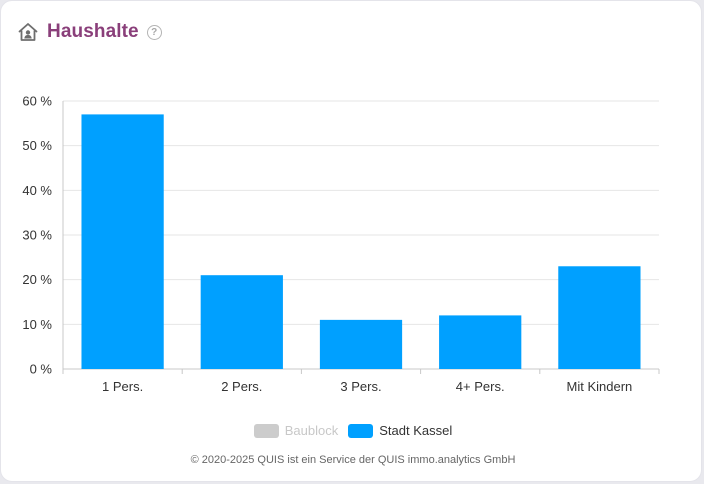  Describe the element at coordinates (361, 430) in the screenshot. I see `legend-swatch-stadt-kassel` at that location.